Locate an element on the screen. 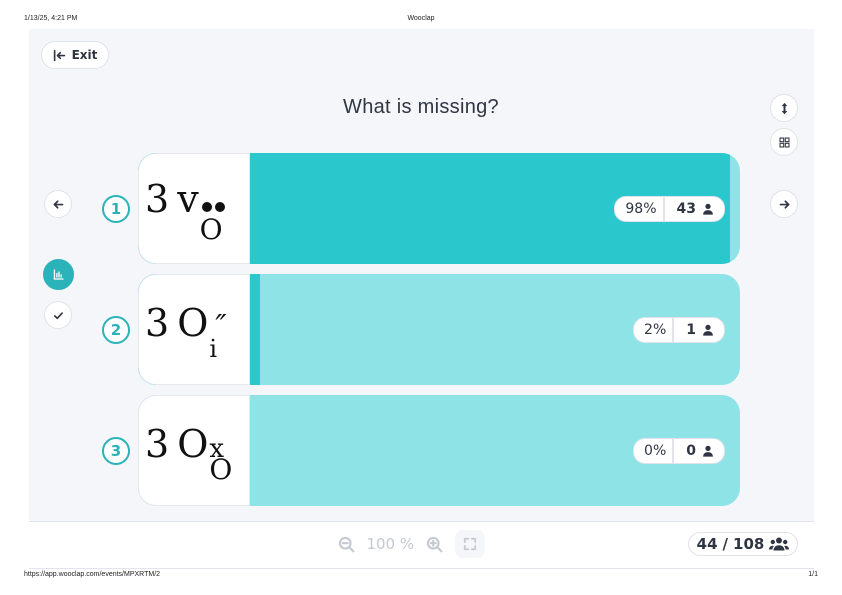 The height and width of the screenshot is (595, 842). print-title: Wooclap is located at coordinates (421, 18).